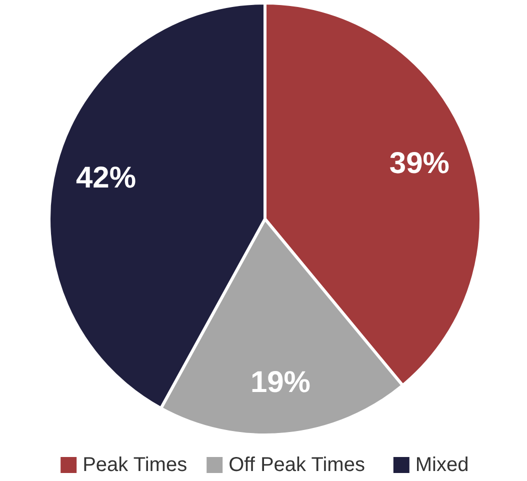  I want to click on legend-label: Peak Times, so click(135, 465).